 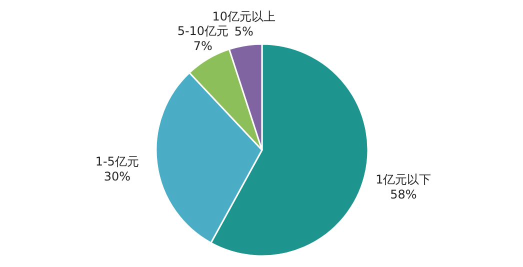 What do you see at coordinates (244, 16) in the screenshot?
I see `slice-label: 10亿元以上` at bounding box center [244, 16].